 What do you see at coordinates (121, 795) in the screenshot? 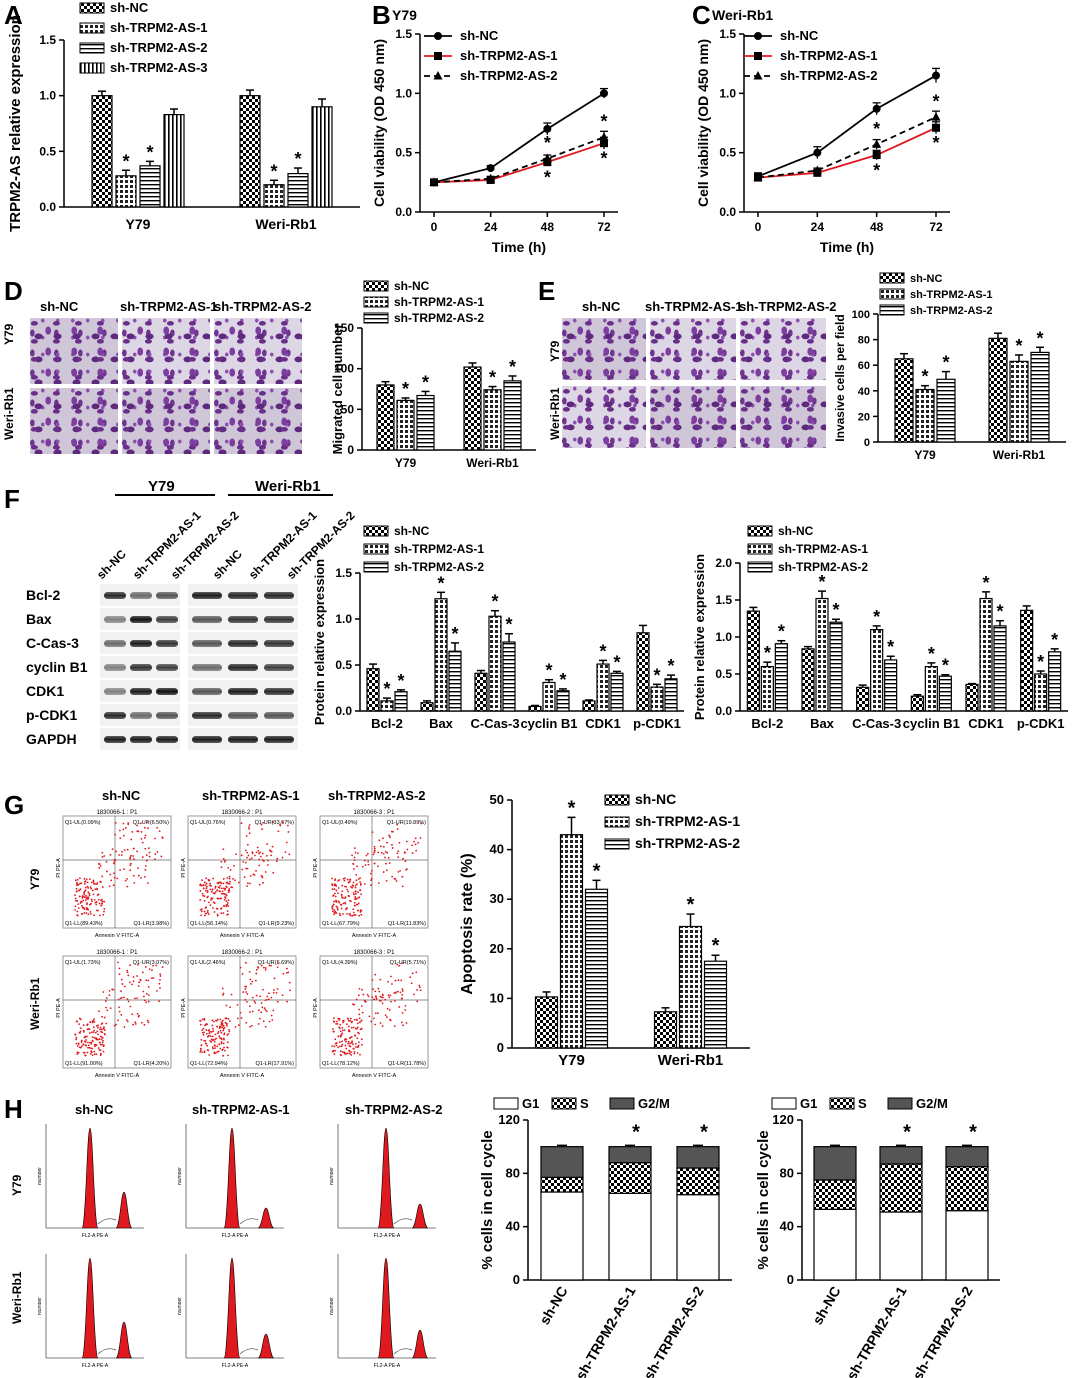
I see `g-col-label-1: sh-NC` at bounding box center [121, 795].